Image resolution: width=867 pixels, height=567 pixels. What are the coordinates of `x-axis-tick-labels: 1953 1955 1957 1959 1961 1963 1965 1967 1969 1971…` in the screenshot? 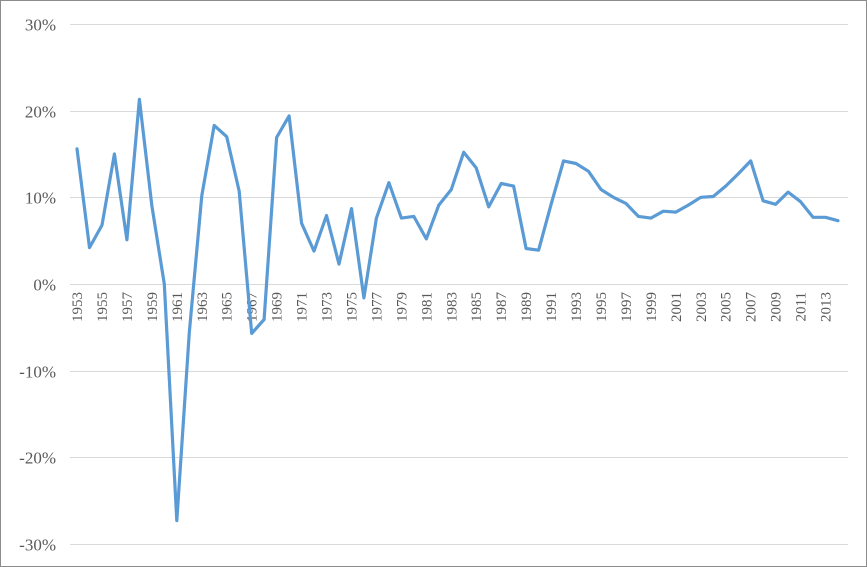 It's located at (452, 307).